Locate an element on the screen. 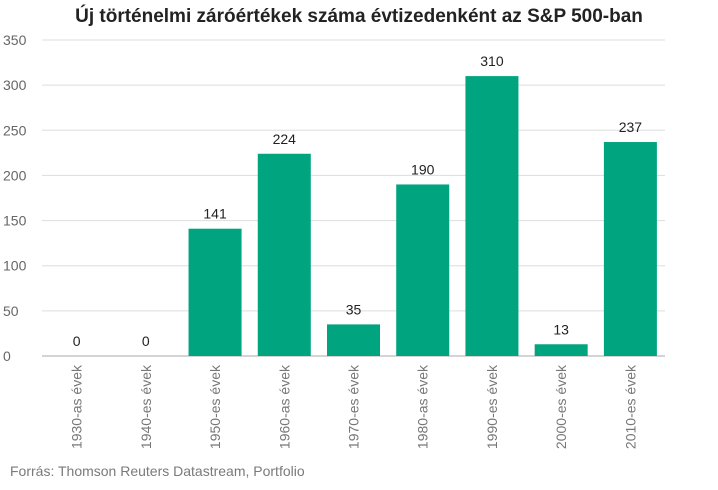 The width and height of the screenshot is (718, 490). data-label: 190 is located at coordinates (423, 169).